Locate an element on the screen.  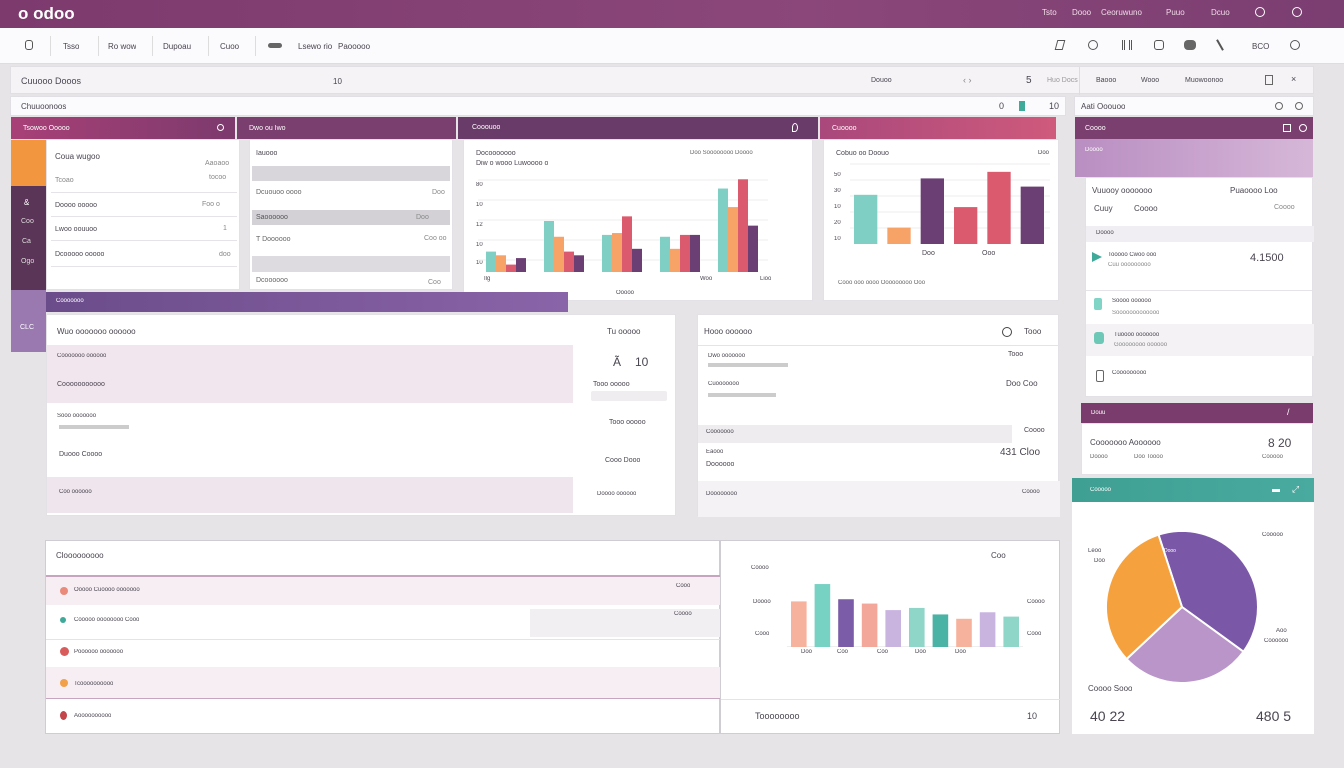
list-item-label: Tcoooooooooo is located at coordinates (94, 684).